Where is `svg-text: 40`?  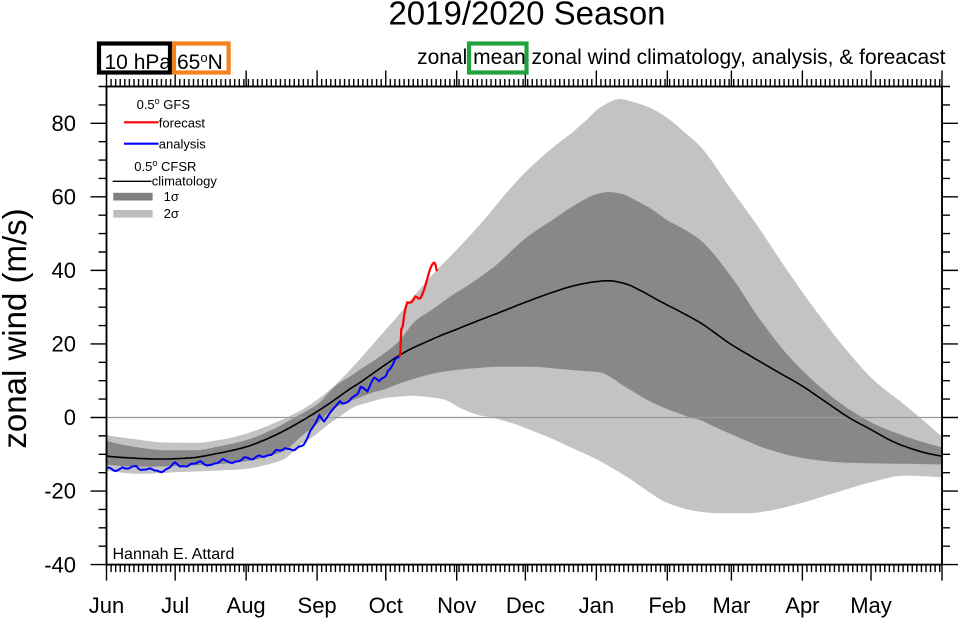 svg-text: 40 is located at coordinates (64, 270).